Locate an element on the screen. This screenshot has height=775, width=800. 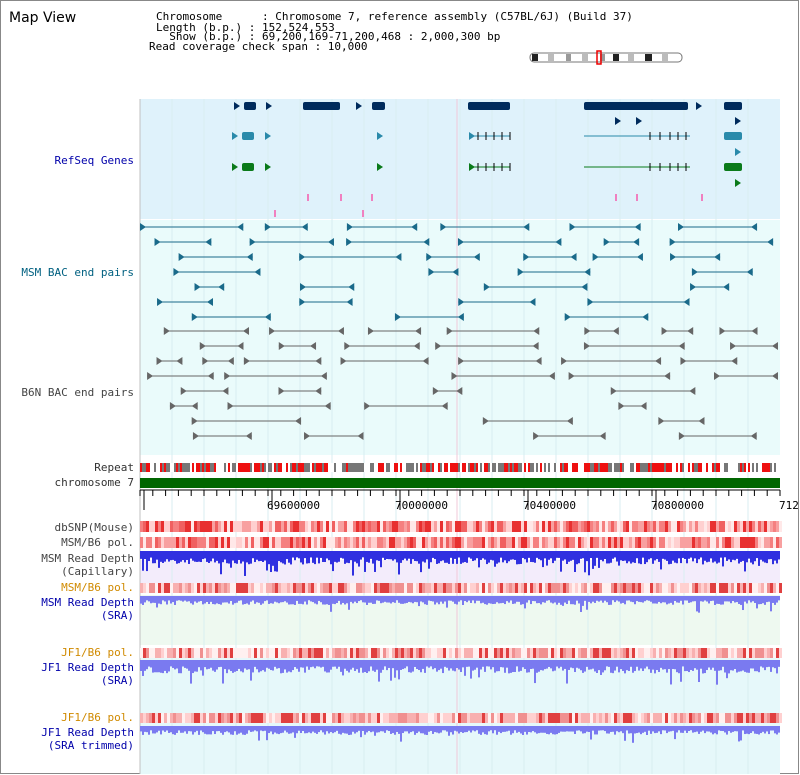
track-label-jf1-b6-pol-1: JF1/B6 pol. is located at coordinates (97, 652).